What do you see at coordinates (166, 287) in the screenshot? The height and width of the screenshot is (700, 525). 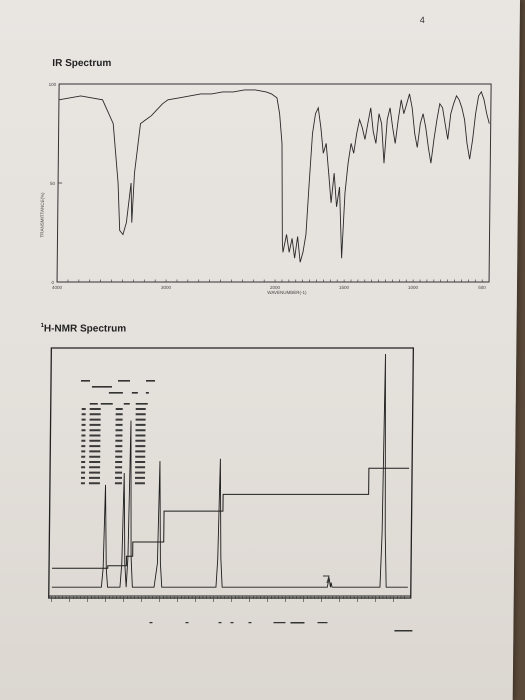 I see `ir-x-tick-label: 3000` at bounding box center [166, 287].